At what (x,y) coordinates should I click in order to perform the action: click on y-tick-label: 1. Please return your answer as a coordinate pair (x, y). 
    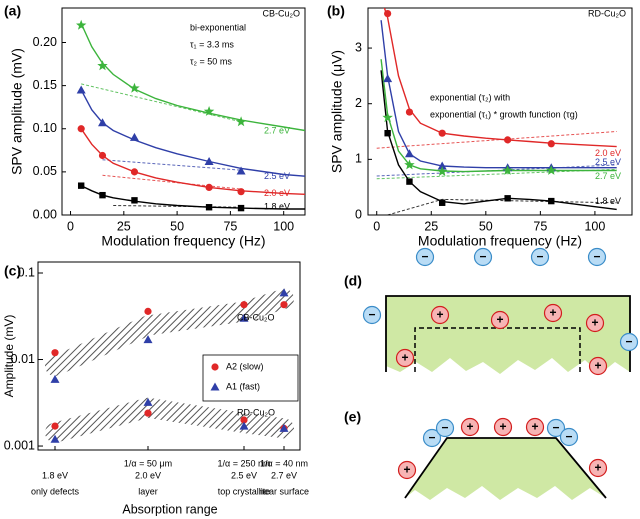
    Looking at the image, I should click on (358, 159).